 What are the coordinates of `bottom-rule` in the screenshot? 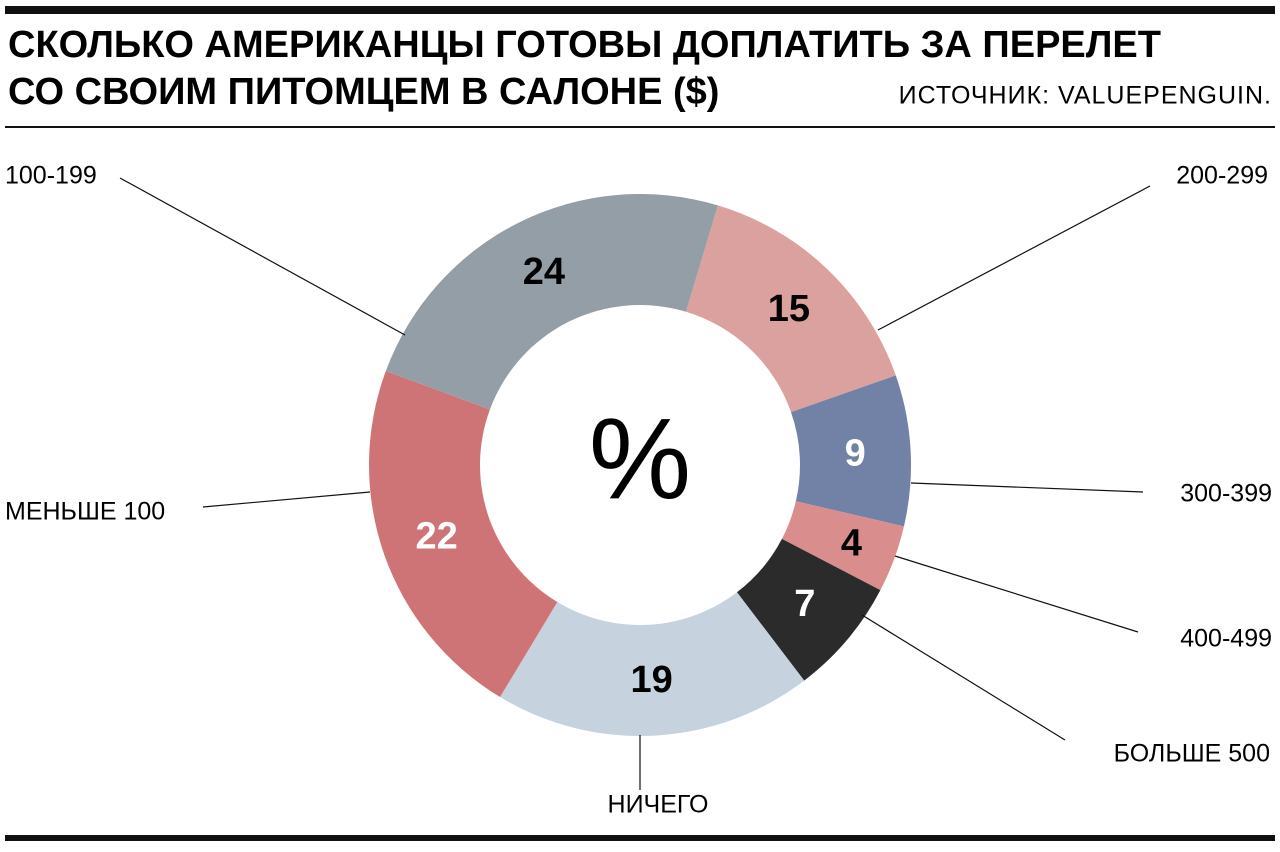 It's located at (640, 838).